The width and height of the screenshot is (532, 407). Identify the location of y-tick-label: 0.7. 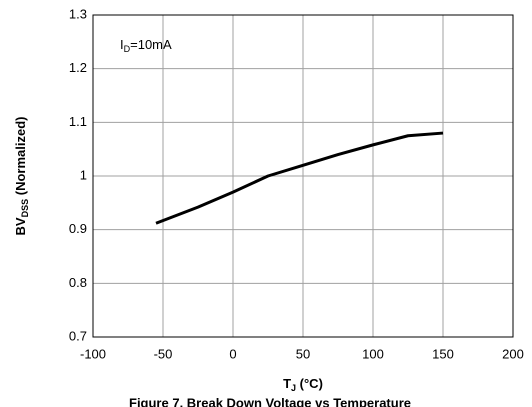
(78, 335).